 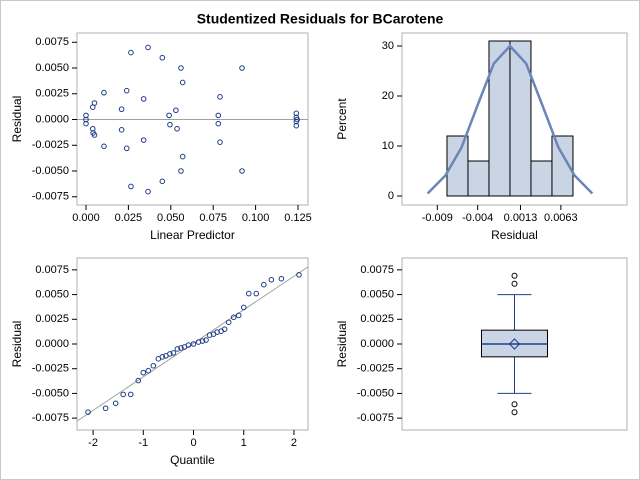 I want to click on chart-title: Studentized Residuals for BCarotene, so click(x=320, y=19).